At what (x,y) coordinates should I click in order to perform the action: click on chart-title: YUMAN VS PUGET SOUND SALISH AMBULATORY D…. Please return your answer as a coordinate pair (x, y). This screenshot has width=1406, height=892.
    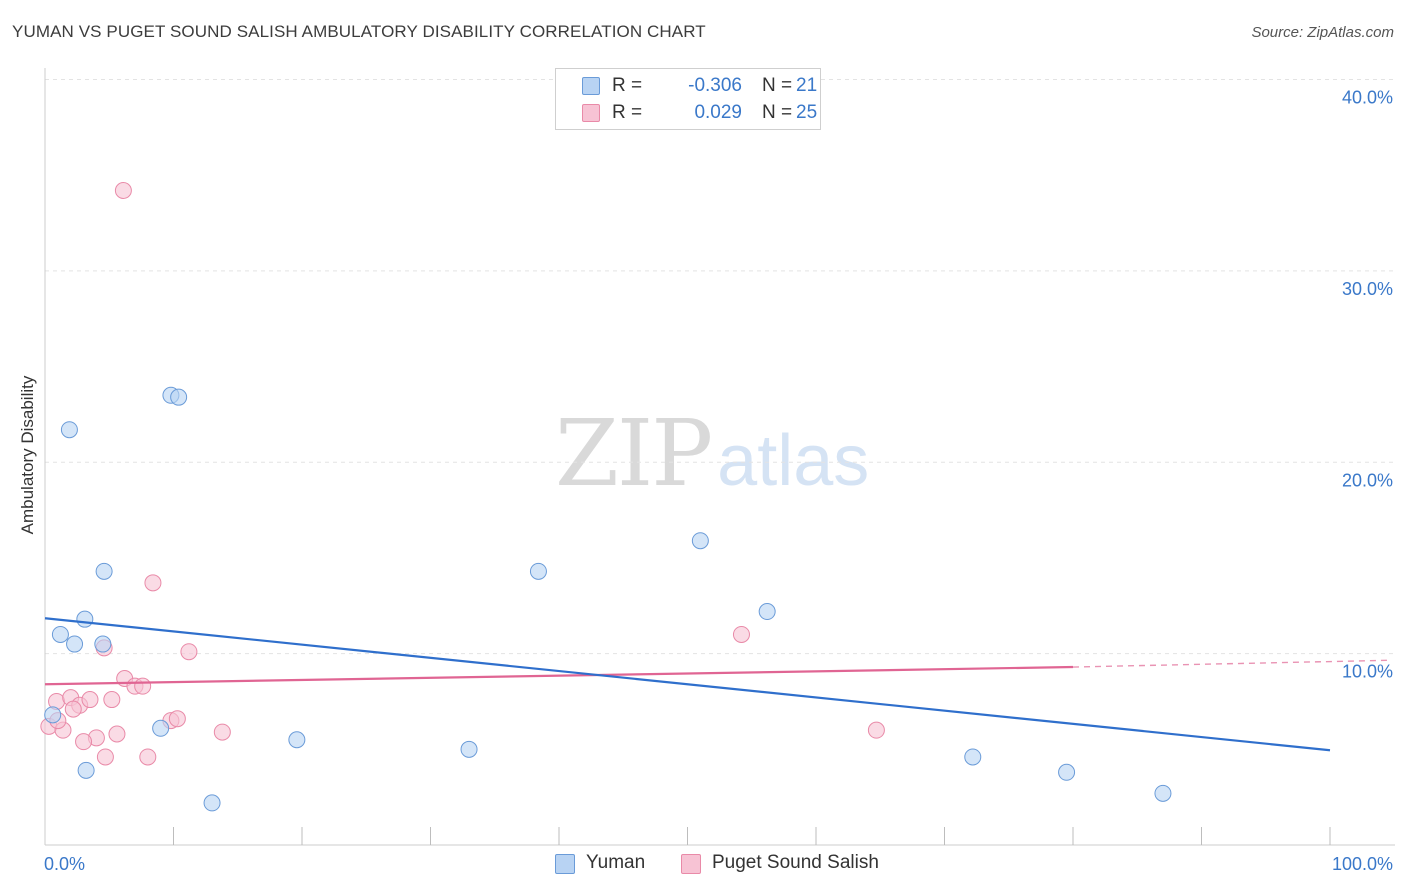
    Looking at the image, I should click on (359, 31).